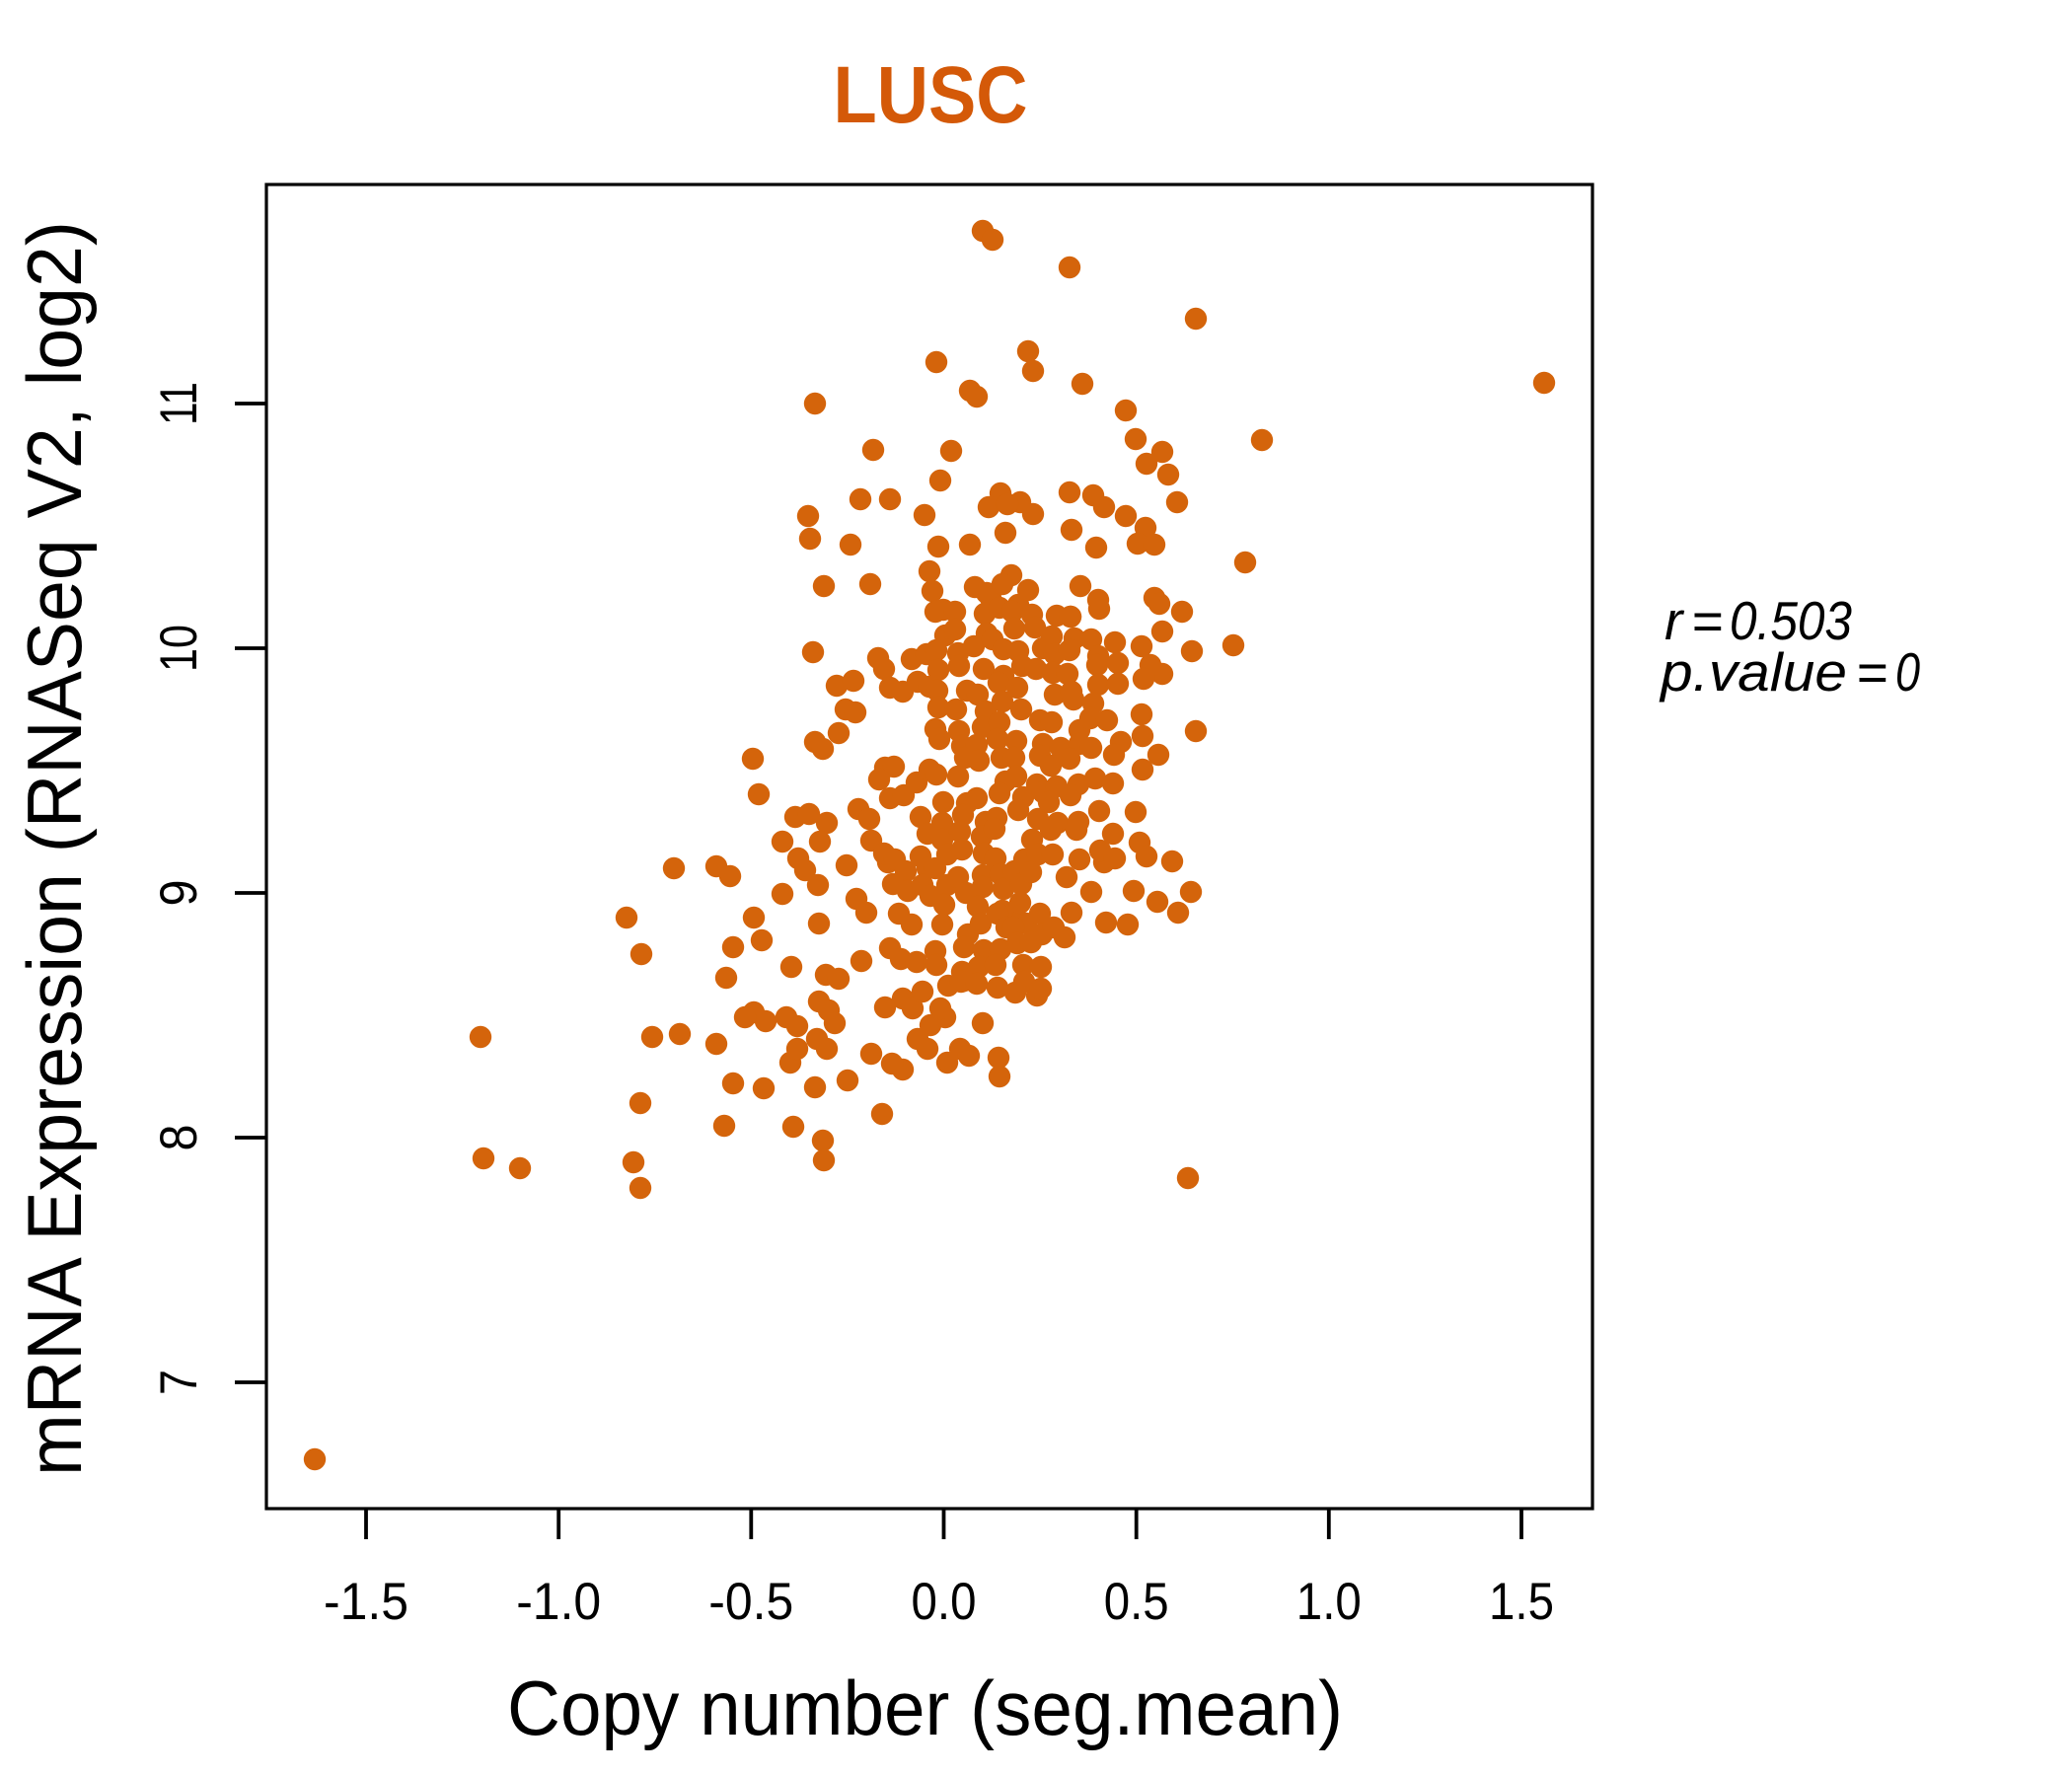 The width and height of the screenshot is (2072, 1776). What do you see at coordinates (1790, 672) in the screenshot?
I see `svg-text:p.value=0: p.value = 0` at bounding box center [1790, 672].